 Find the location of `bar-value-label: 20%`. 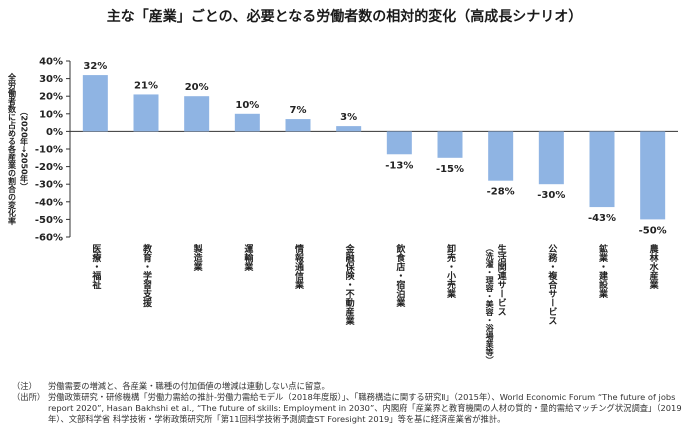

bar-value-label: 20% is located at coordinates (197, 87).